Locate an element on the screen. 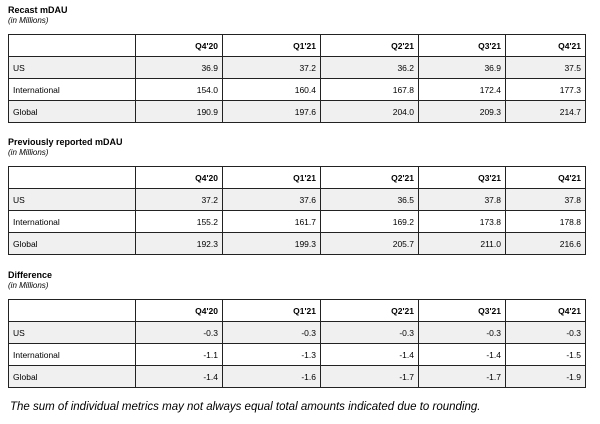  cell: -1.1 is located at coordinates (179, 354).